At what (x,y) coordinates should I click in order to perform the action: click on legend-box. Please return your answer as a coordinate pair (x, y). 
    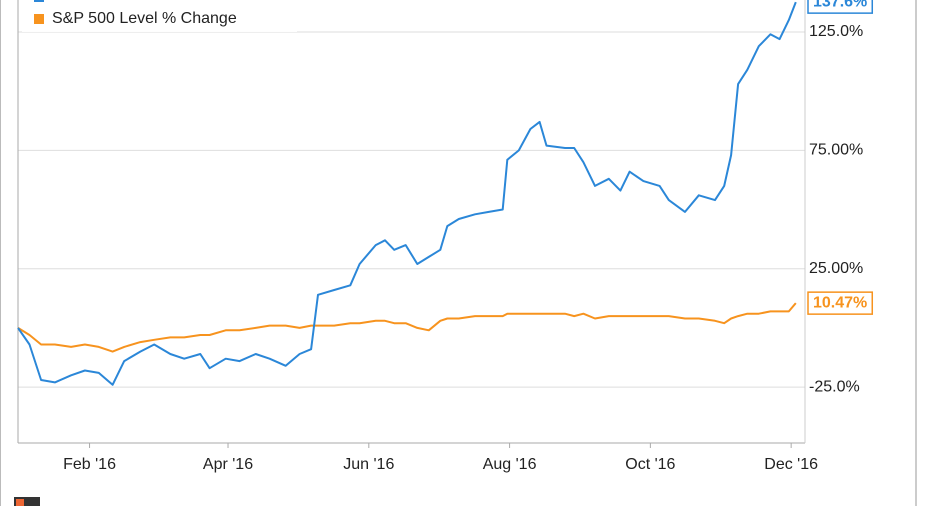
    Looking at the image, I should click on (159, 16).